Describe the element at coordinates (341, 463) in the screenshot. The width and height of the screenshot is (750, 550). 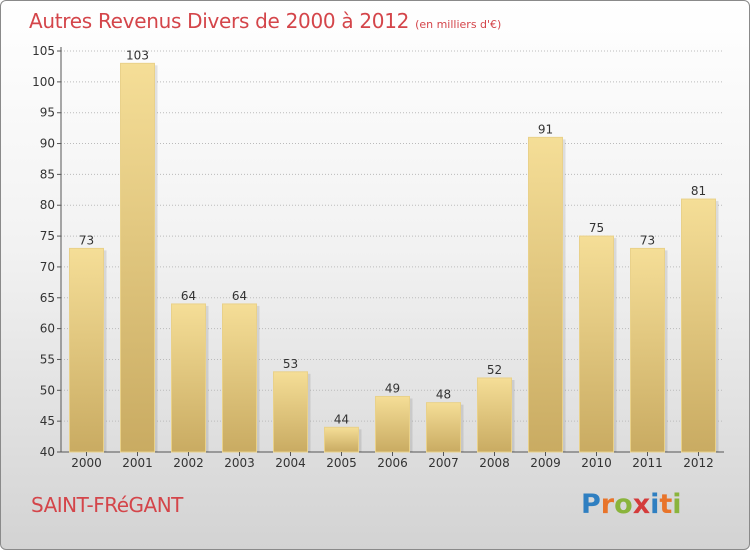
I see `x-tick-label: 2005` at that location.